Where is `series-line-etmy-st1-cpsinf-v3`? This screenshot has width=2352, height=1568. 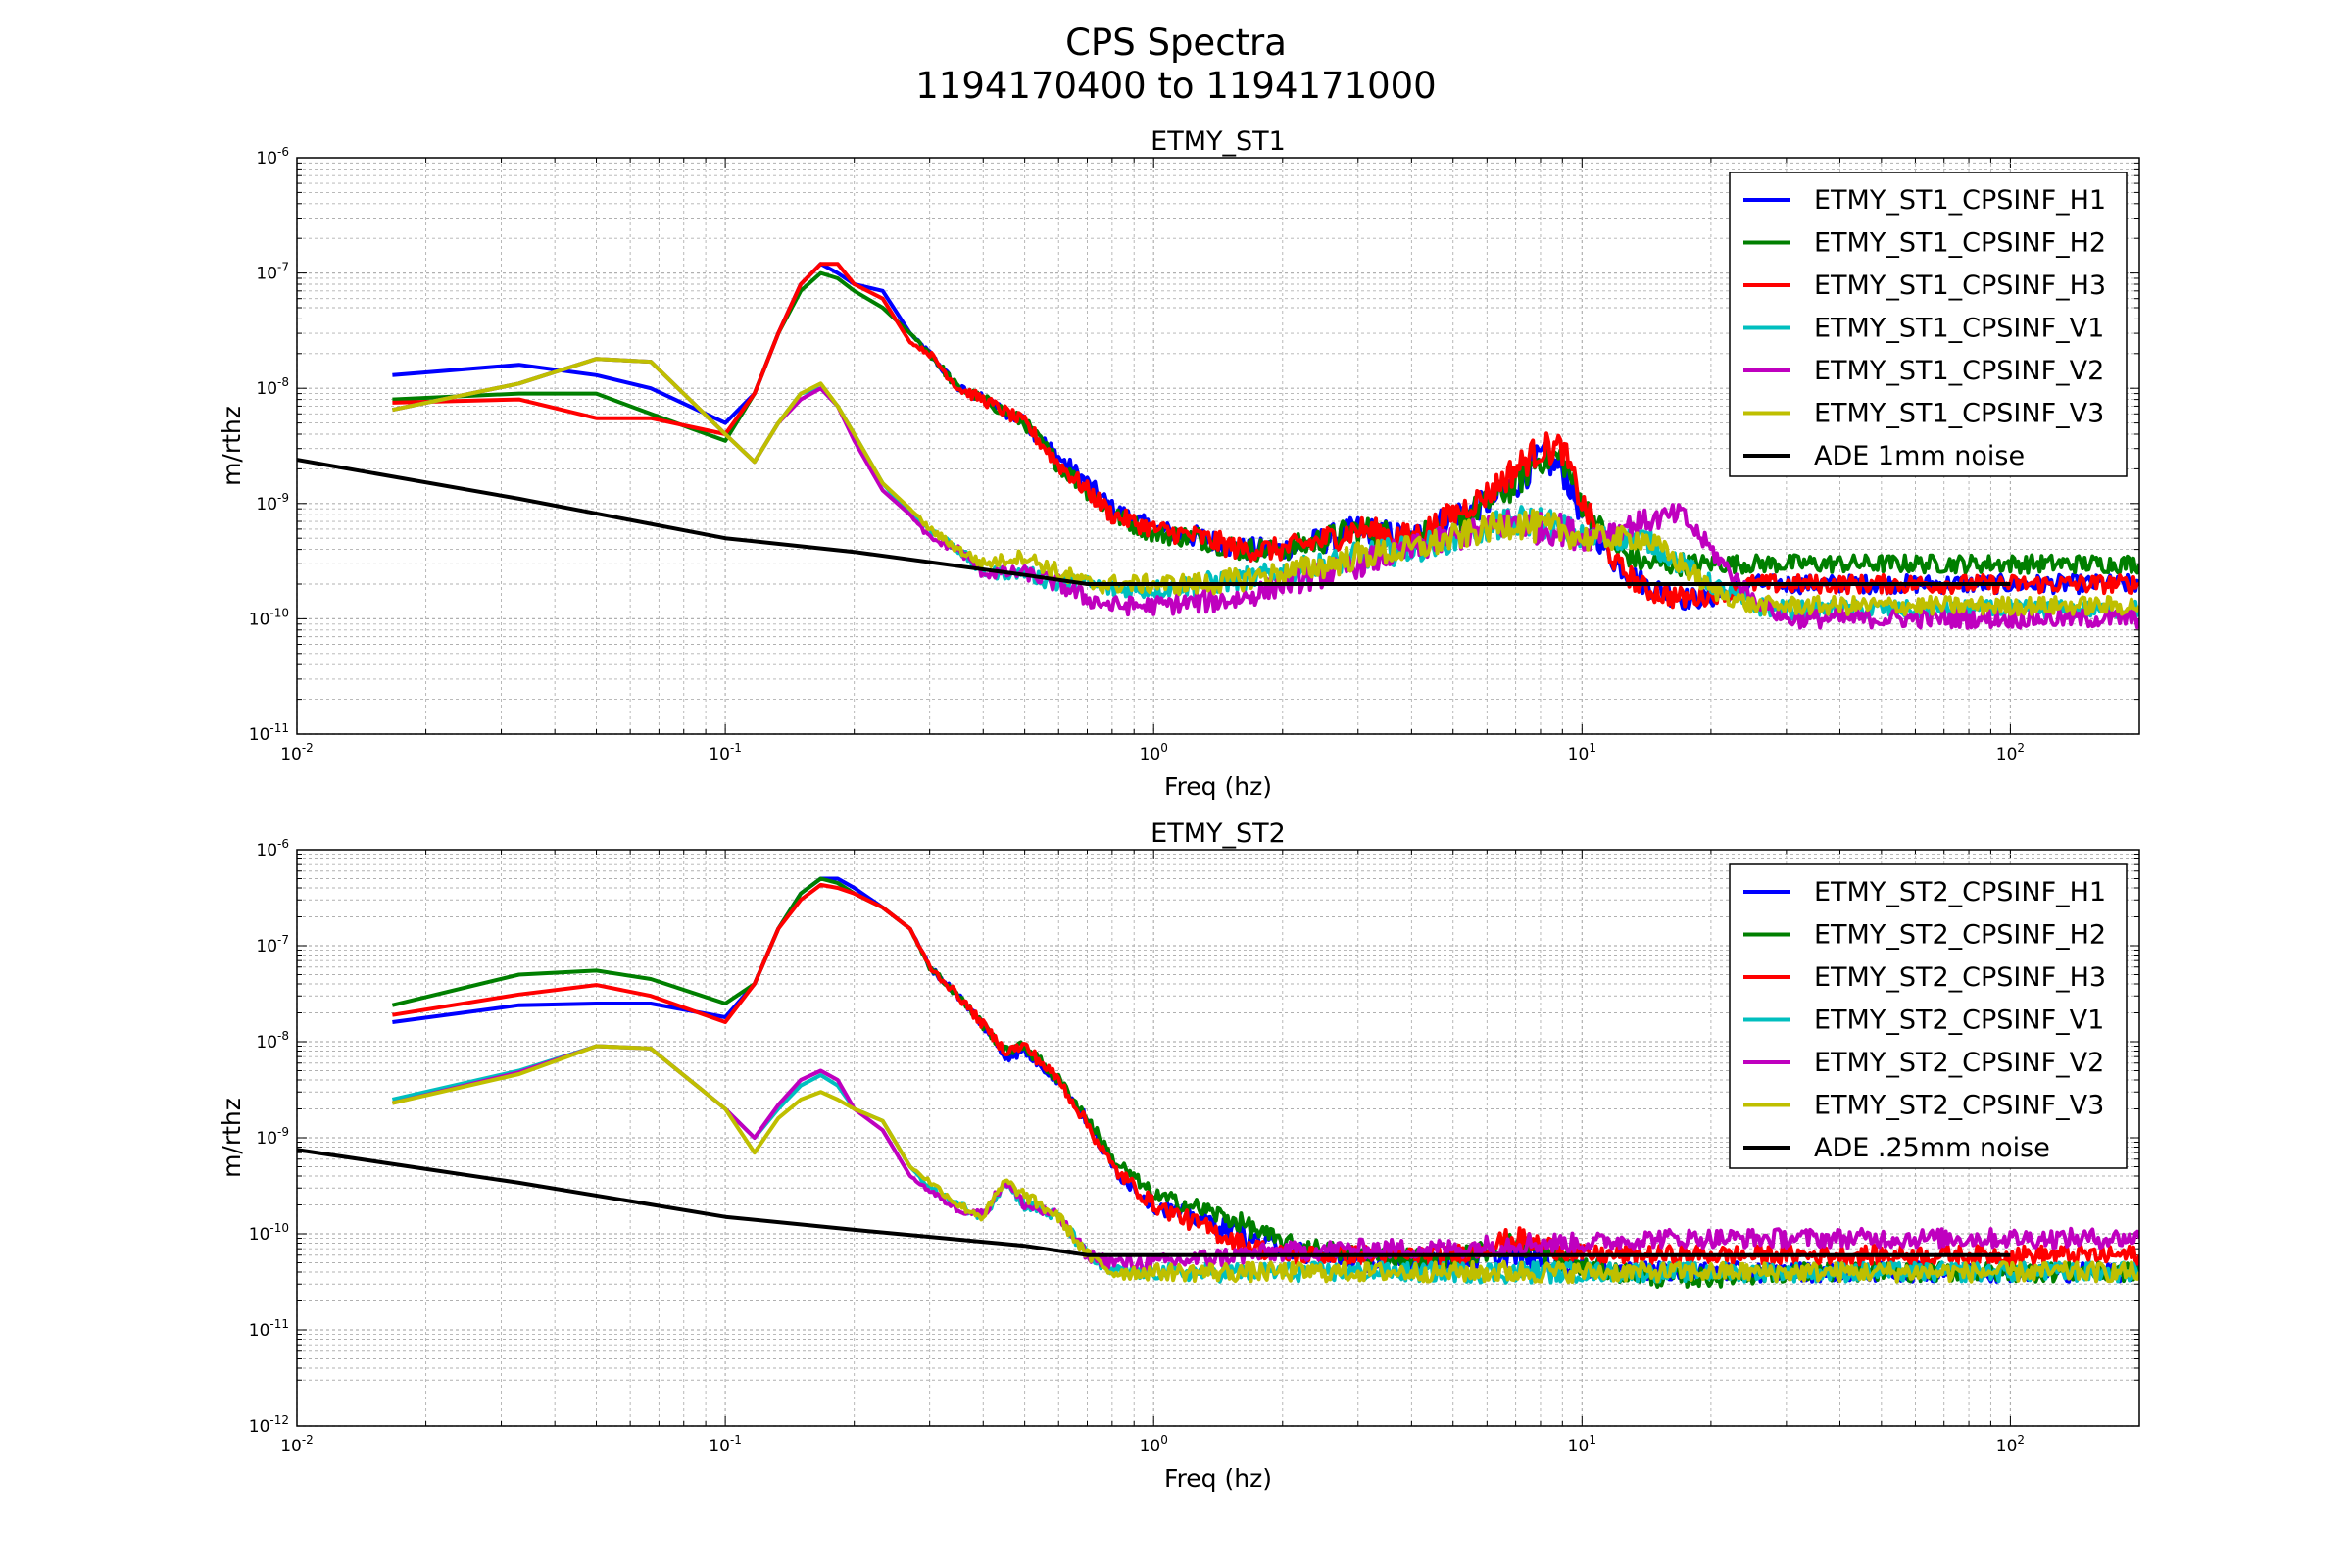 series-line-etmy-st1-cpsinf-v3 is located at coordinates (1265, 487).